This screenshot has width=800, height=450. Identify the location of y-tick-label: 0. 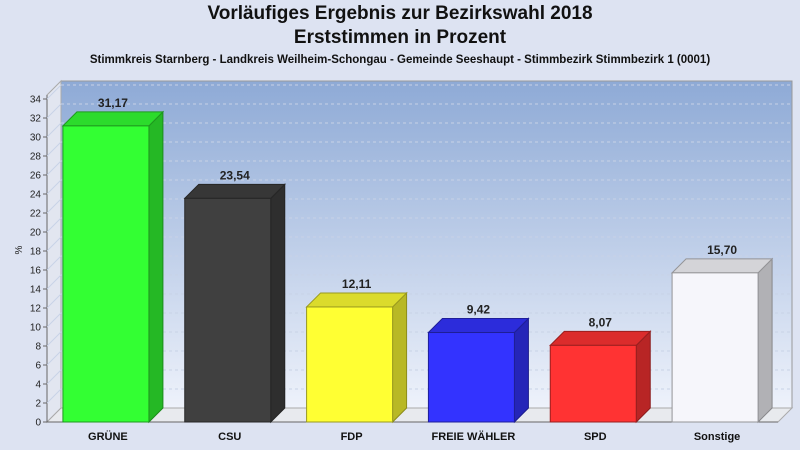
(38, 423).